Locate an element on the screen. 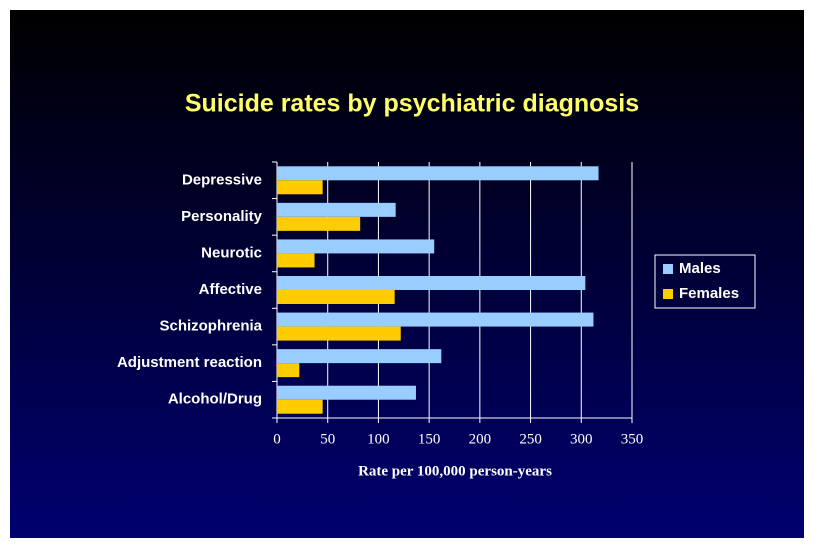 The image size is (814, 548). x-axis-label: Rate per 100,000 person-years is located at coordinates (455, 471).